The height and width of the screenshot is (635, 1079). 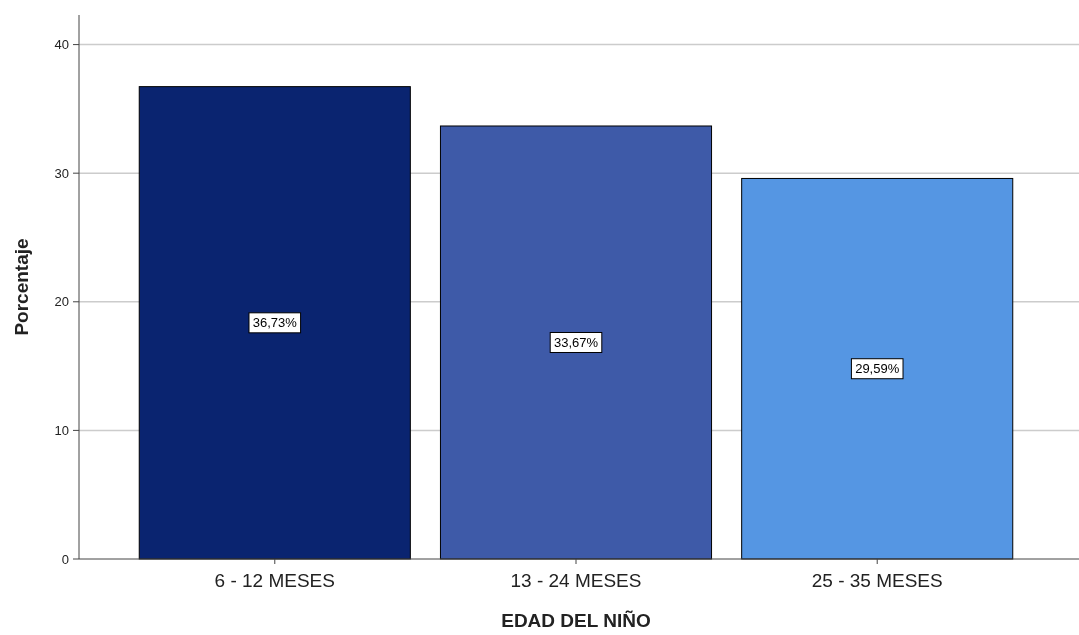 What do you see at coordinates (61, 302) in the screenshot?
I see `y-tick-label: 20` at bounding box center [61, 302].